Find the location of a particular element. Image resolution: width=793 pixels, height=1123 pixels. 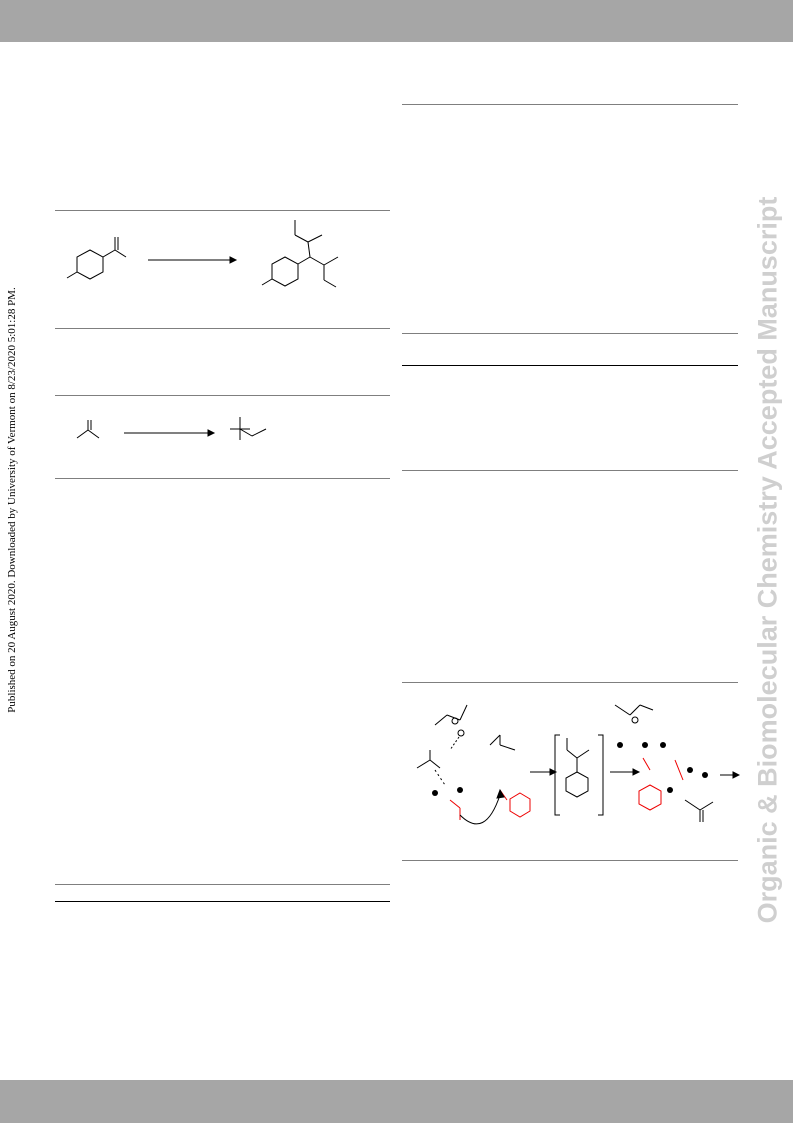

footer-bar is located at coordinates (396, 1101).